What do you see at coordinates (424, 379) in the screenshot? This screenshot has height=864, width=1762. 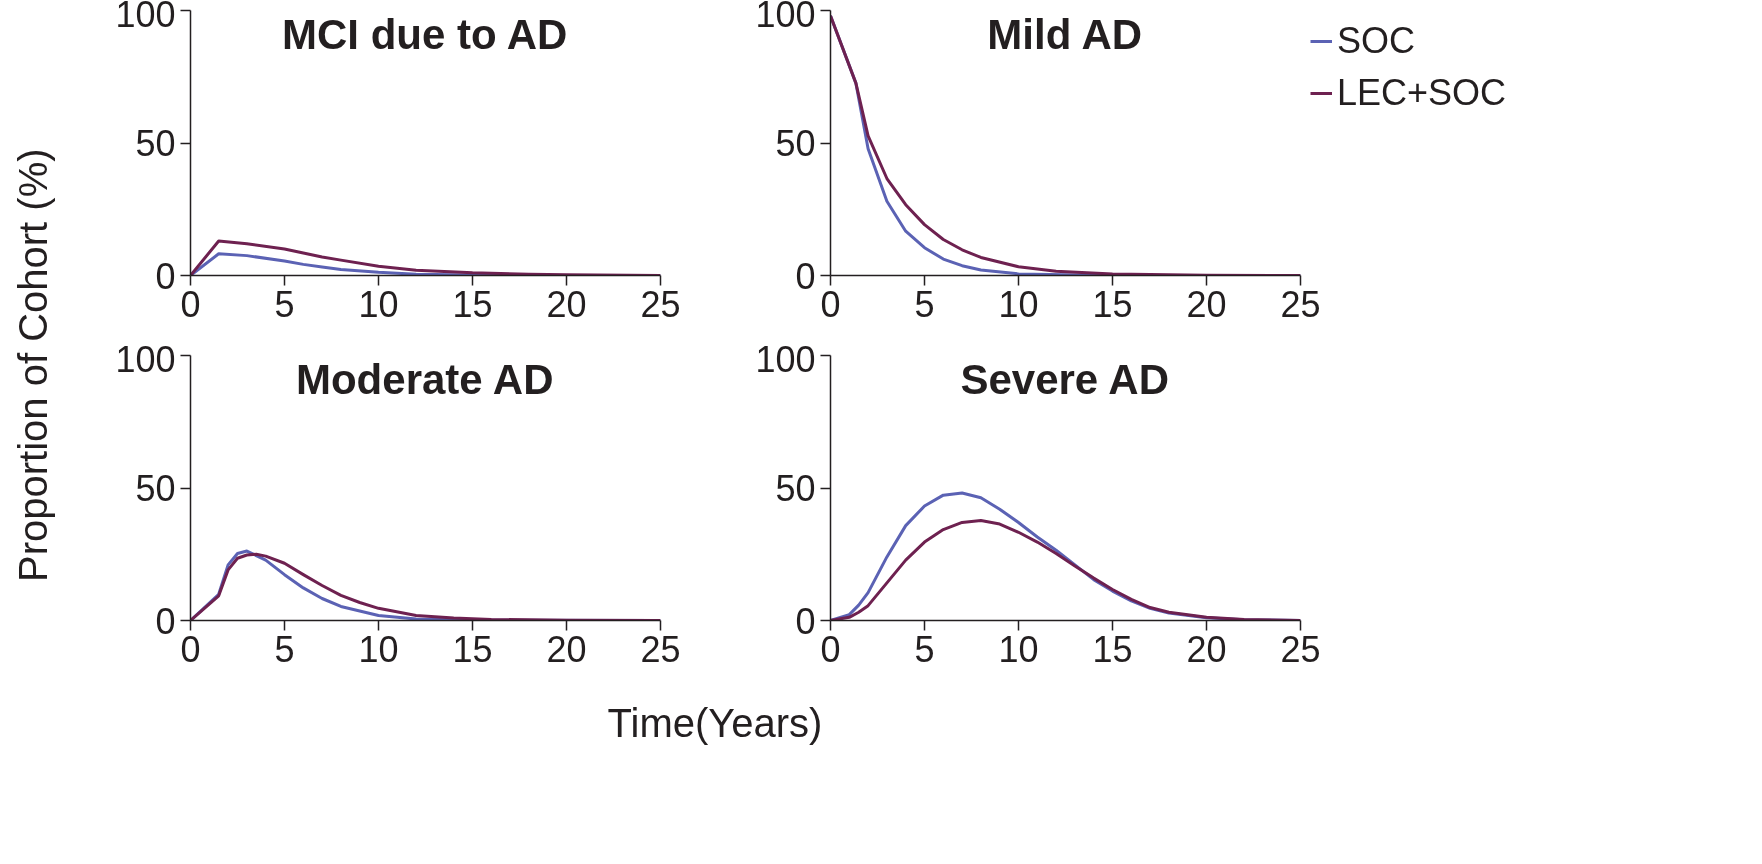 I see `chart-title: Moderate AD` at bounding box center [424, 379].